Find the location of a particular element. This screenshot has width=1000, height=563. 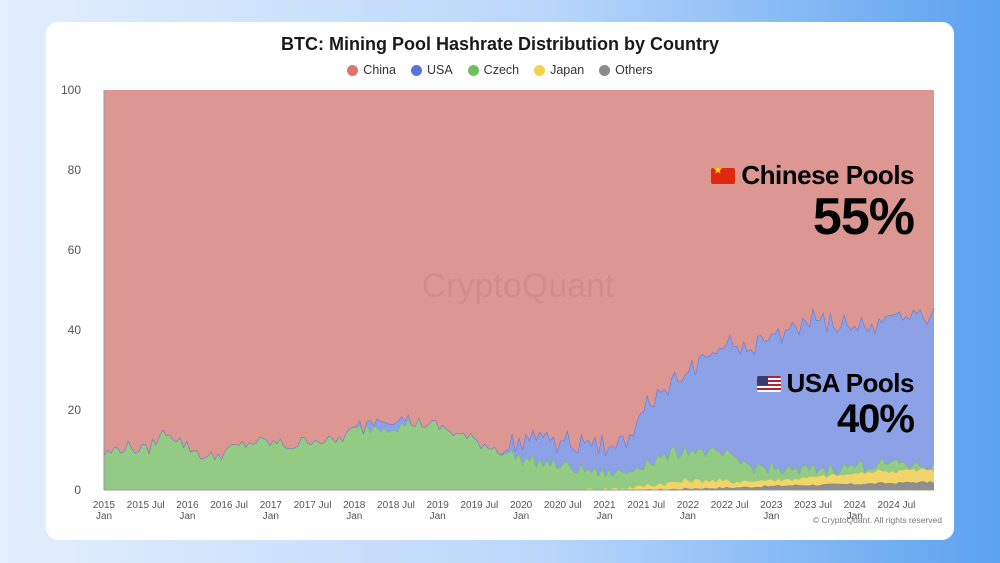

x-tick-label: 2016 Jul is located at coordinates (229, 505).